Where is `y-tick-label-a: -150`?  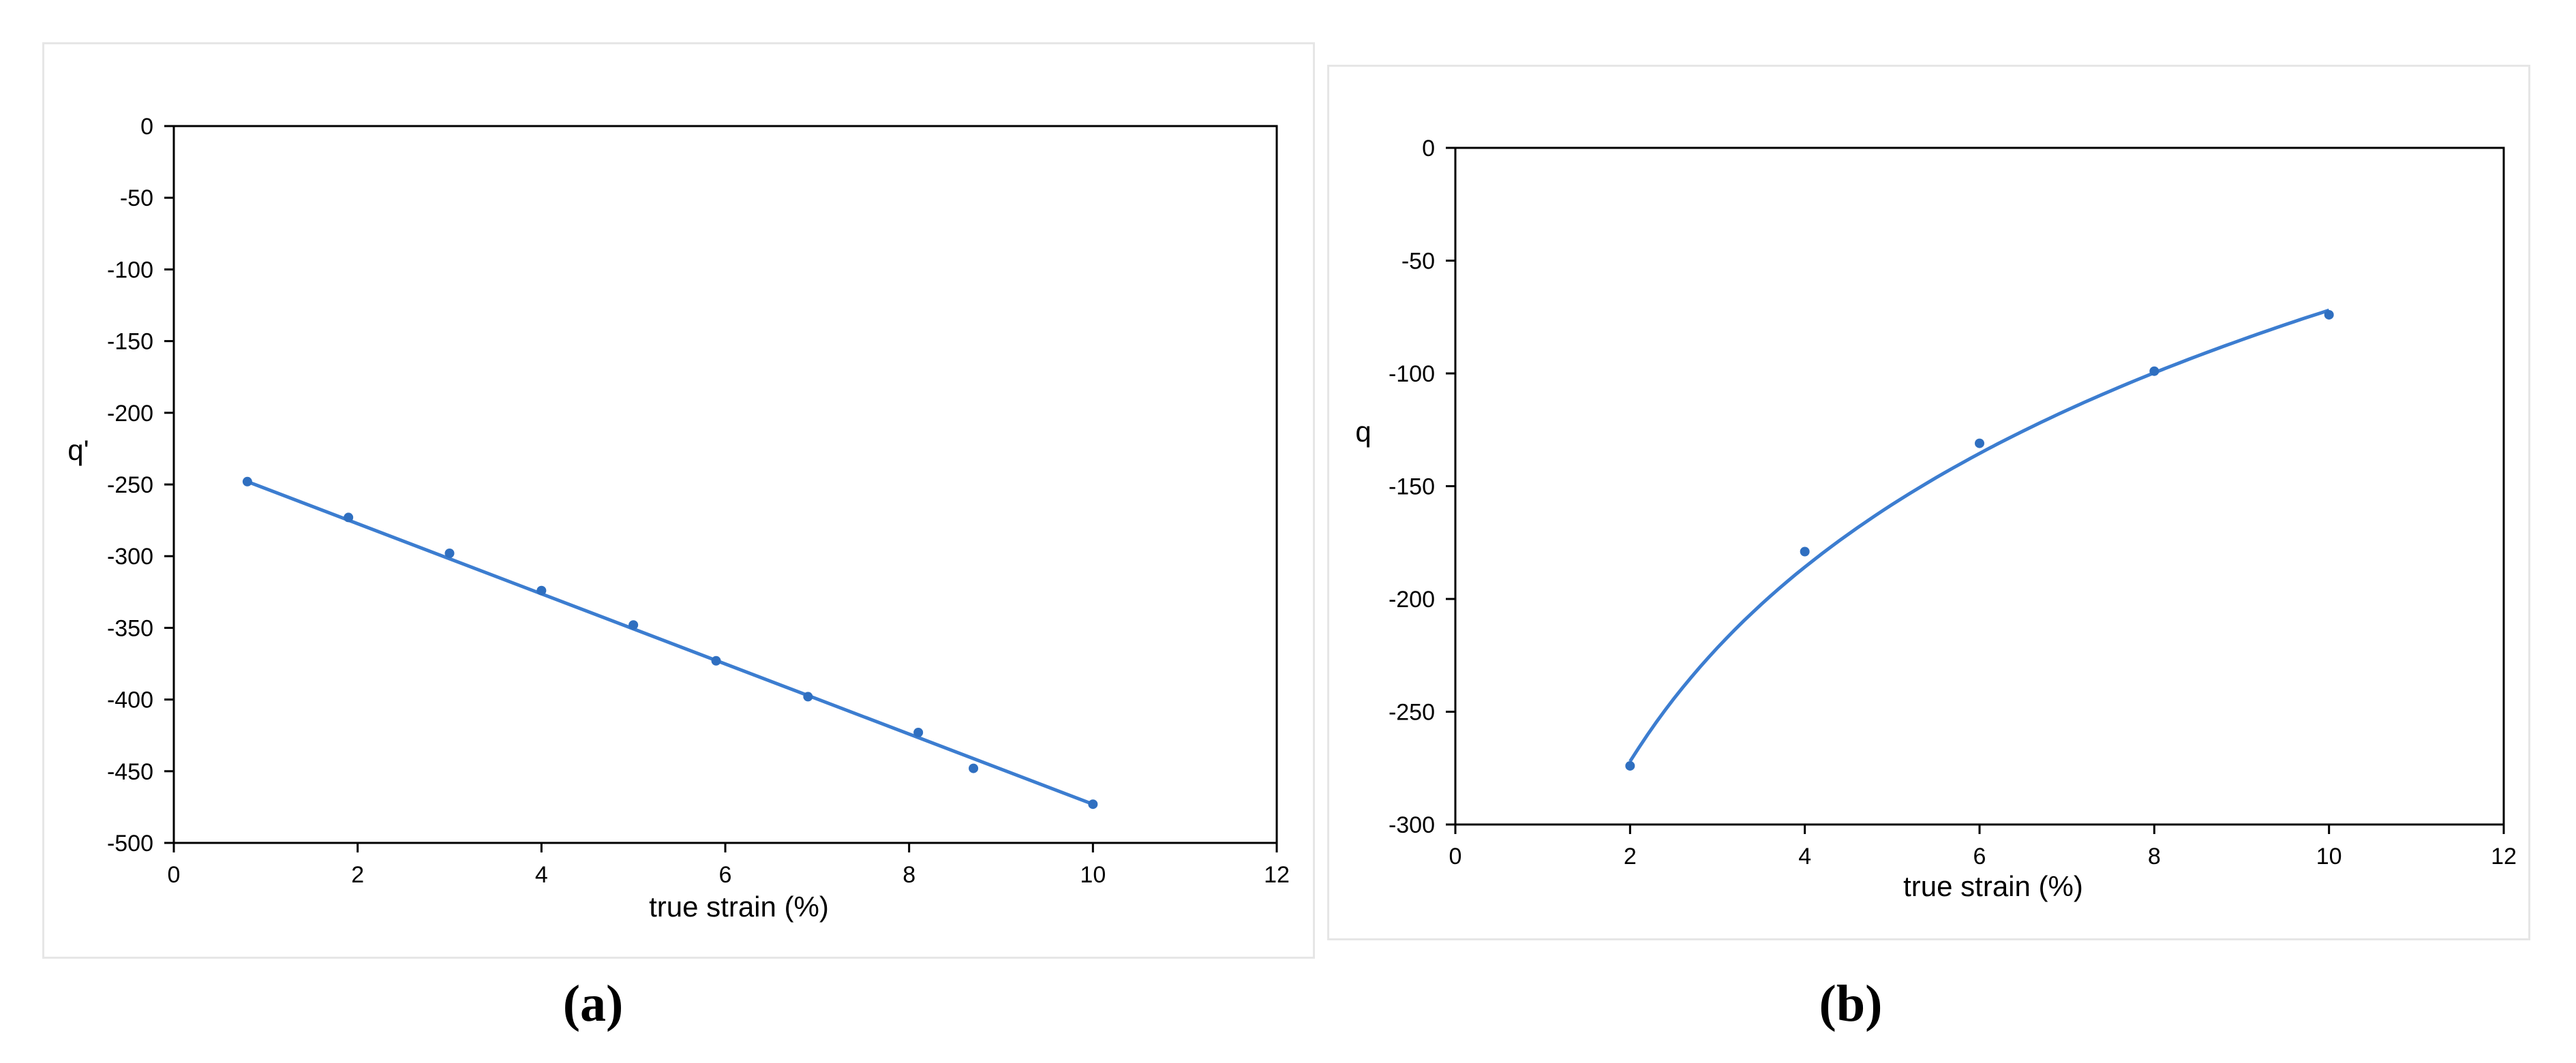
y-tick-label-a: -150 is located at coordinates (130, 342).